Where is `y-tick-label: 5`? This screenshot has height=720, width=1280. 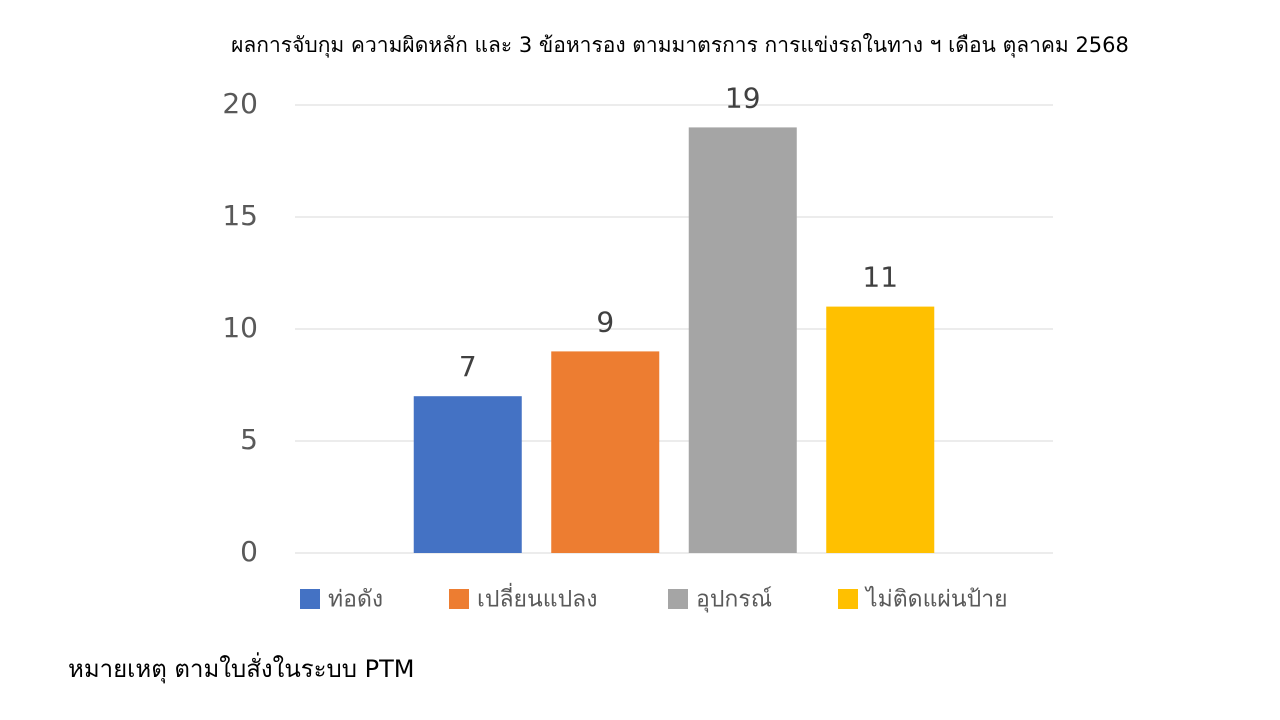
y-tick-label: 5 is located at coordinates (249, 439).